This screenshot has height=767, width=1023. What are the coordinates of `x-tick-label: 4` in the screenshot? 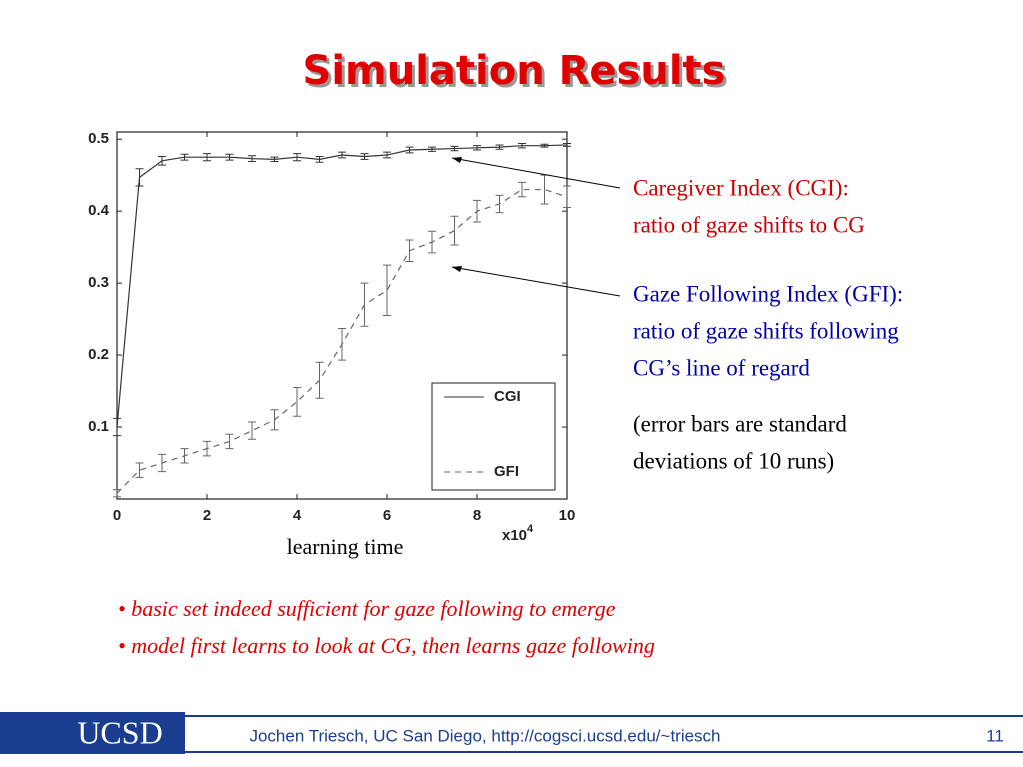 It's located at (297, 515).